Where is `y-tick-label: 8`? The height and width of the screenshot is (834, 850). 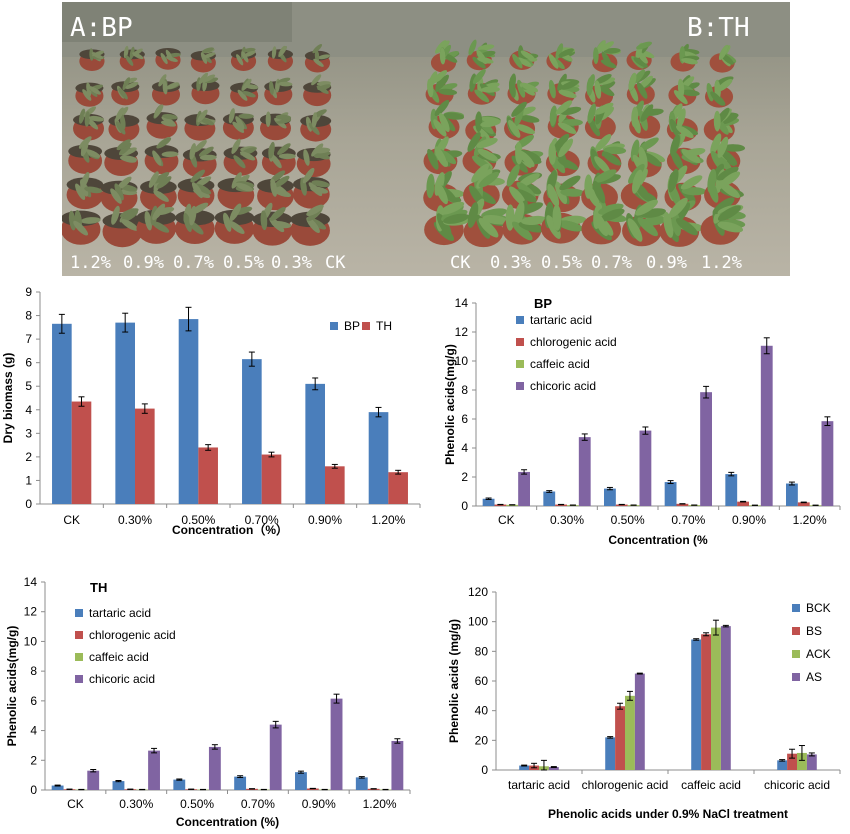 y-tick-label: 8 is located at coordinates (28, 316).